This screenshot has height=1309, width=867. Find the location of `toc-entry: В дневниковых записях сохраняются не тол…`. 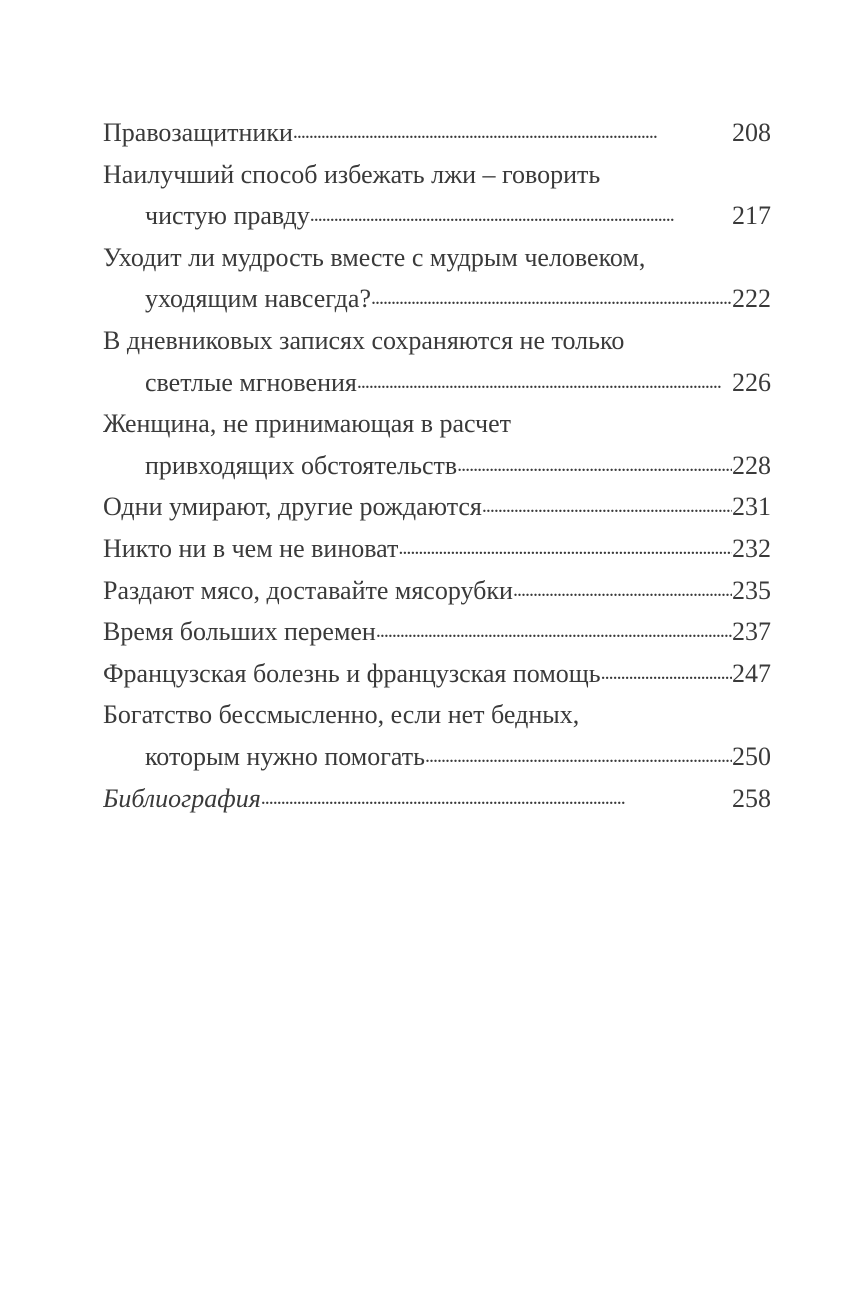

toc-entry: В дневниковых записях сохраняются не тол… is located at coordinates (437, 361).